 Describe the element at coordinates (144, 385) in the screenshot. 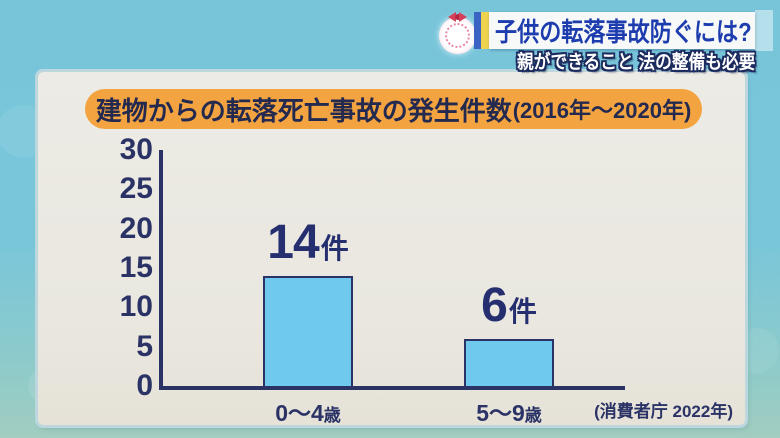

I see `y-tick-label: 0` at that location.